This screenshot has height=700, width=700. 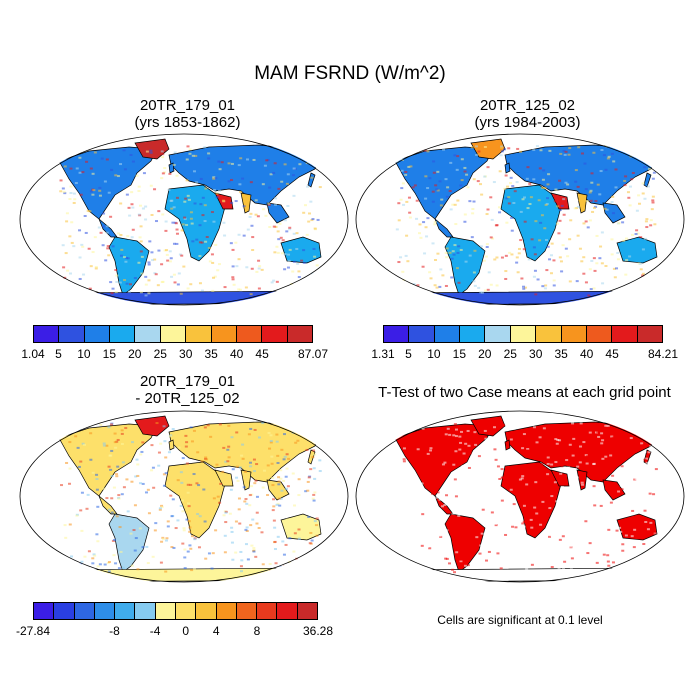 I want to click on significance-note: Cells are significant at 0.1 level, so click(x=520, y=620).